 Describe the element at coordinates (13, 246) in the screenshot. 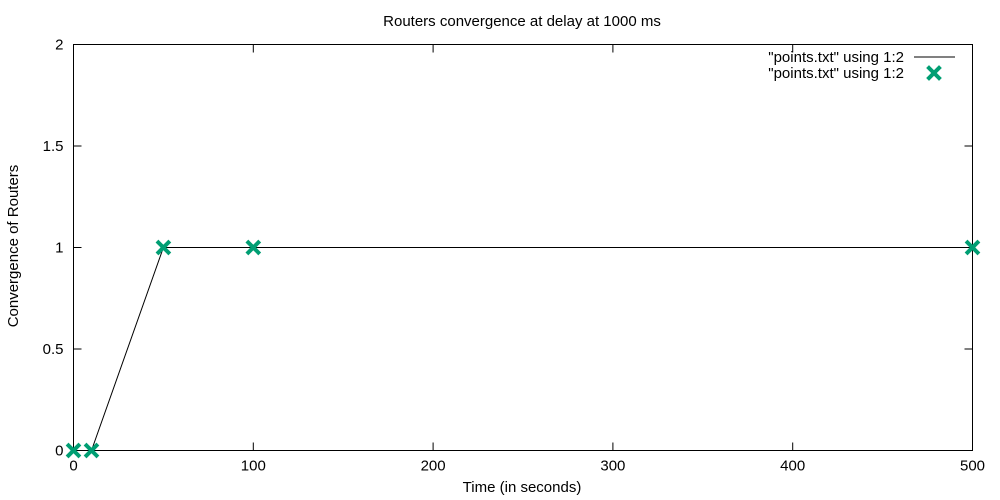

I see `y-axis-label: Convergence of Routers` at that location.